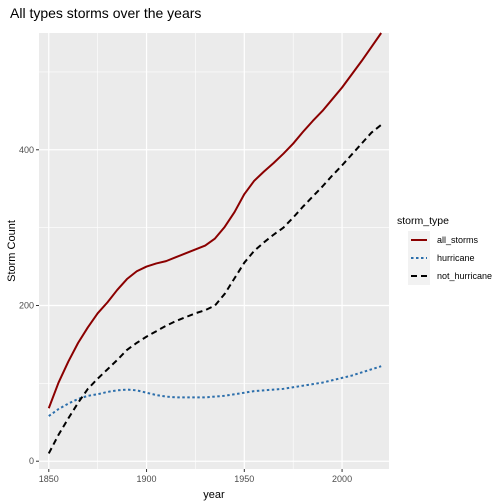  Describe the element at coordinates (456, 258) in the screenshot. I see `legend-label-hurricane: hurricane` at that location.